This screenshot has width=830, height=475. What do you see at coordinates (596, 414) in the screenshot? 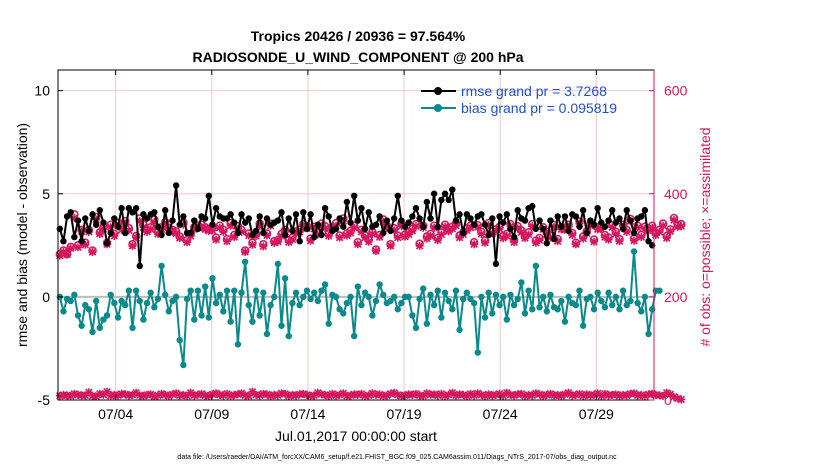
I see `x-tick-label: 07/29` at bounding box center [596, 414].